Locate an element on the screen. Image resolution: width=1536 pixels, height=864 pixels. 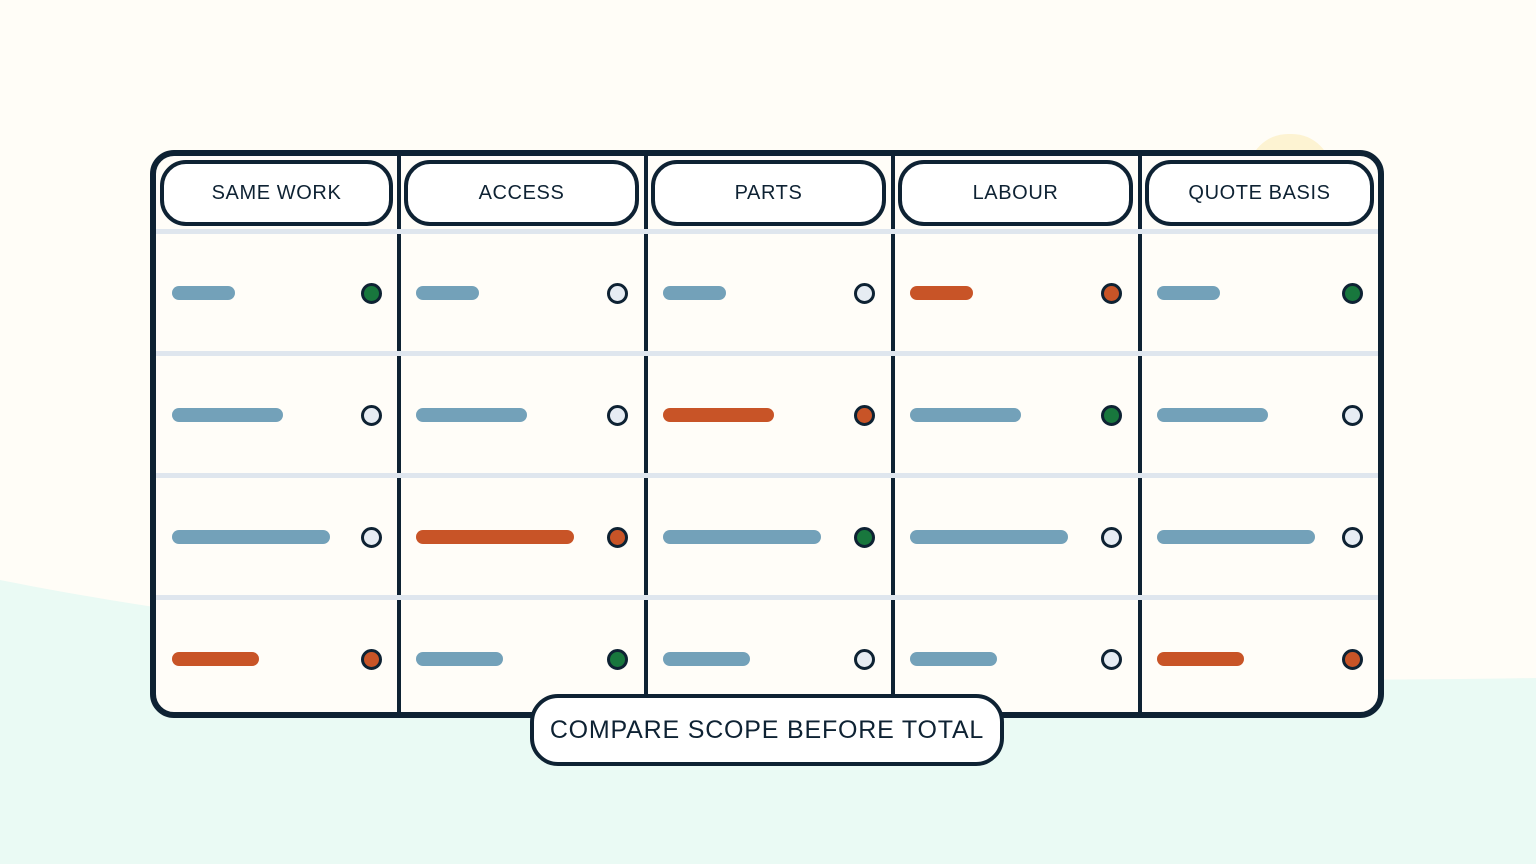
column-header: LABOUR is located at coordinates (1015, 193).